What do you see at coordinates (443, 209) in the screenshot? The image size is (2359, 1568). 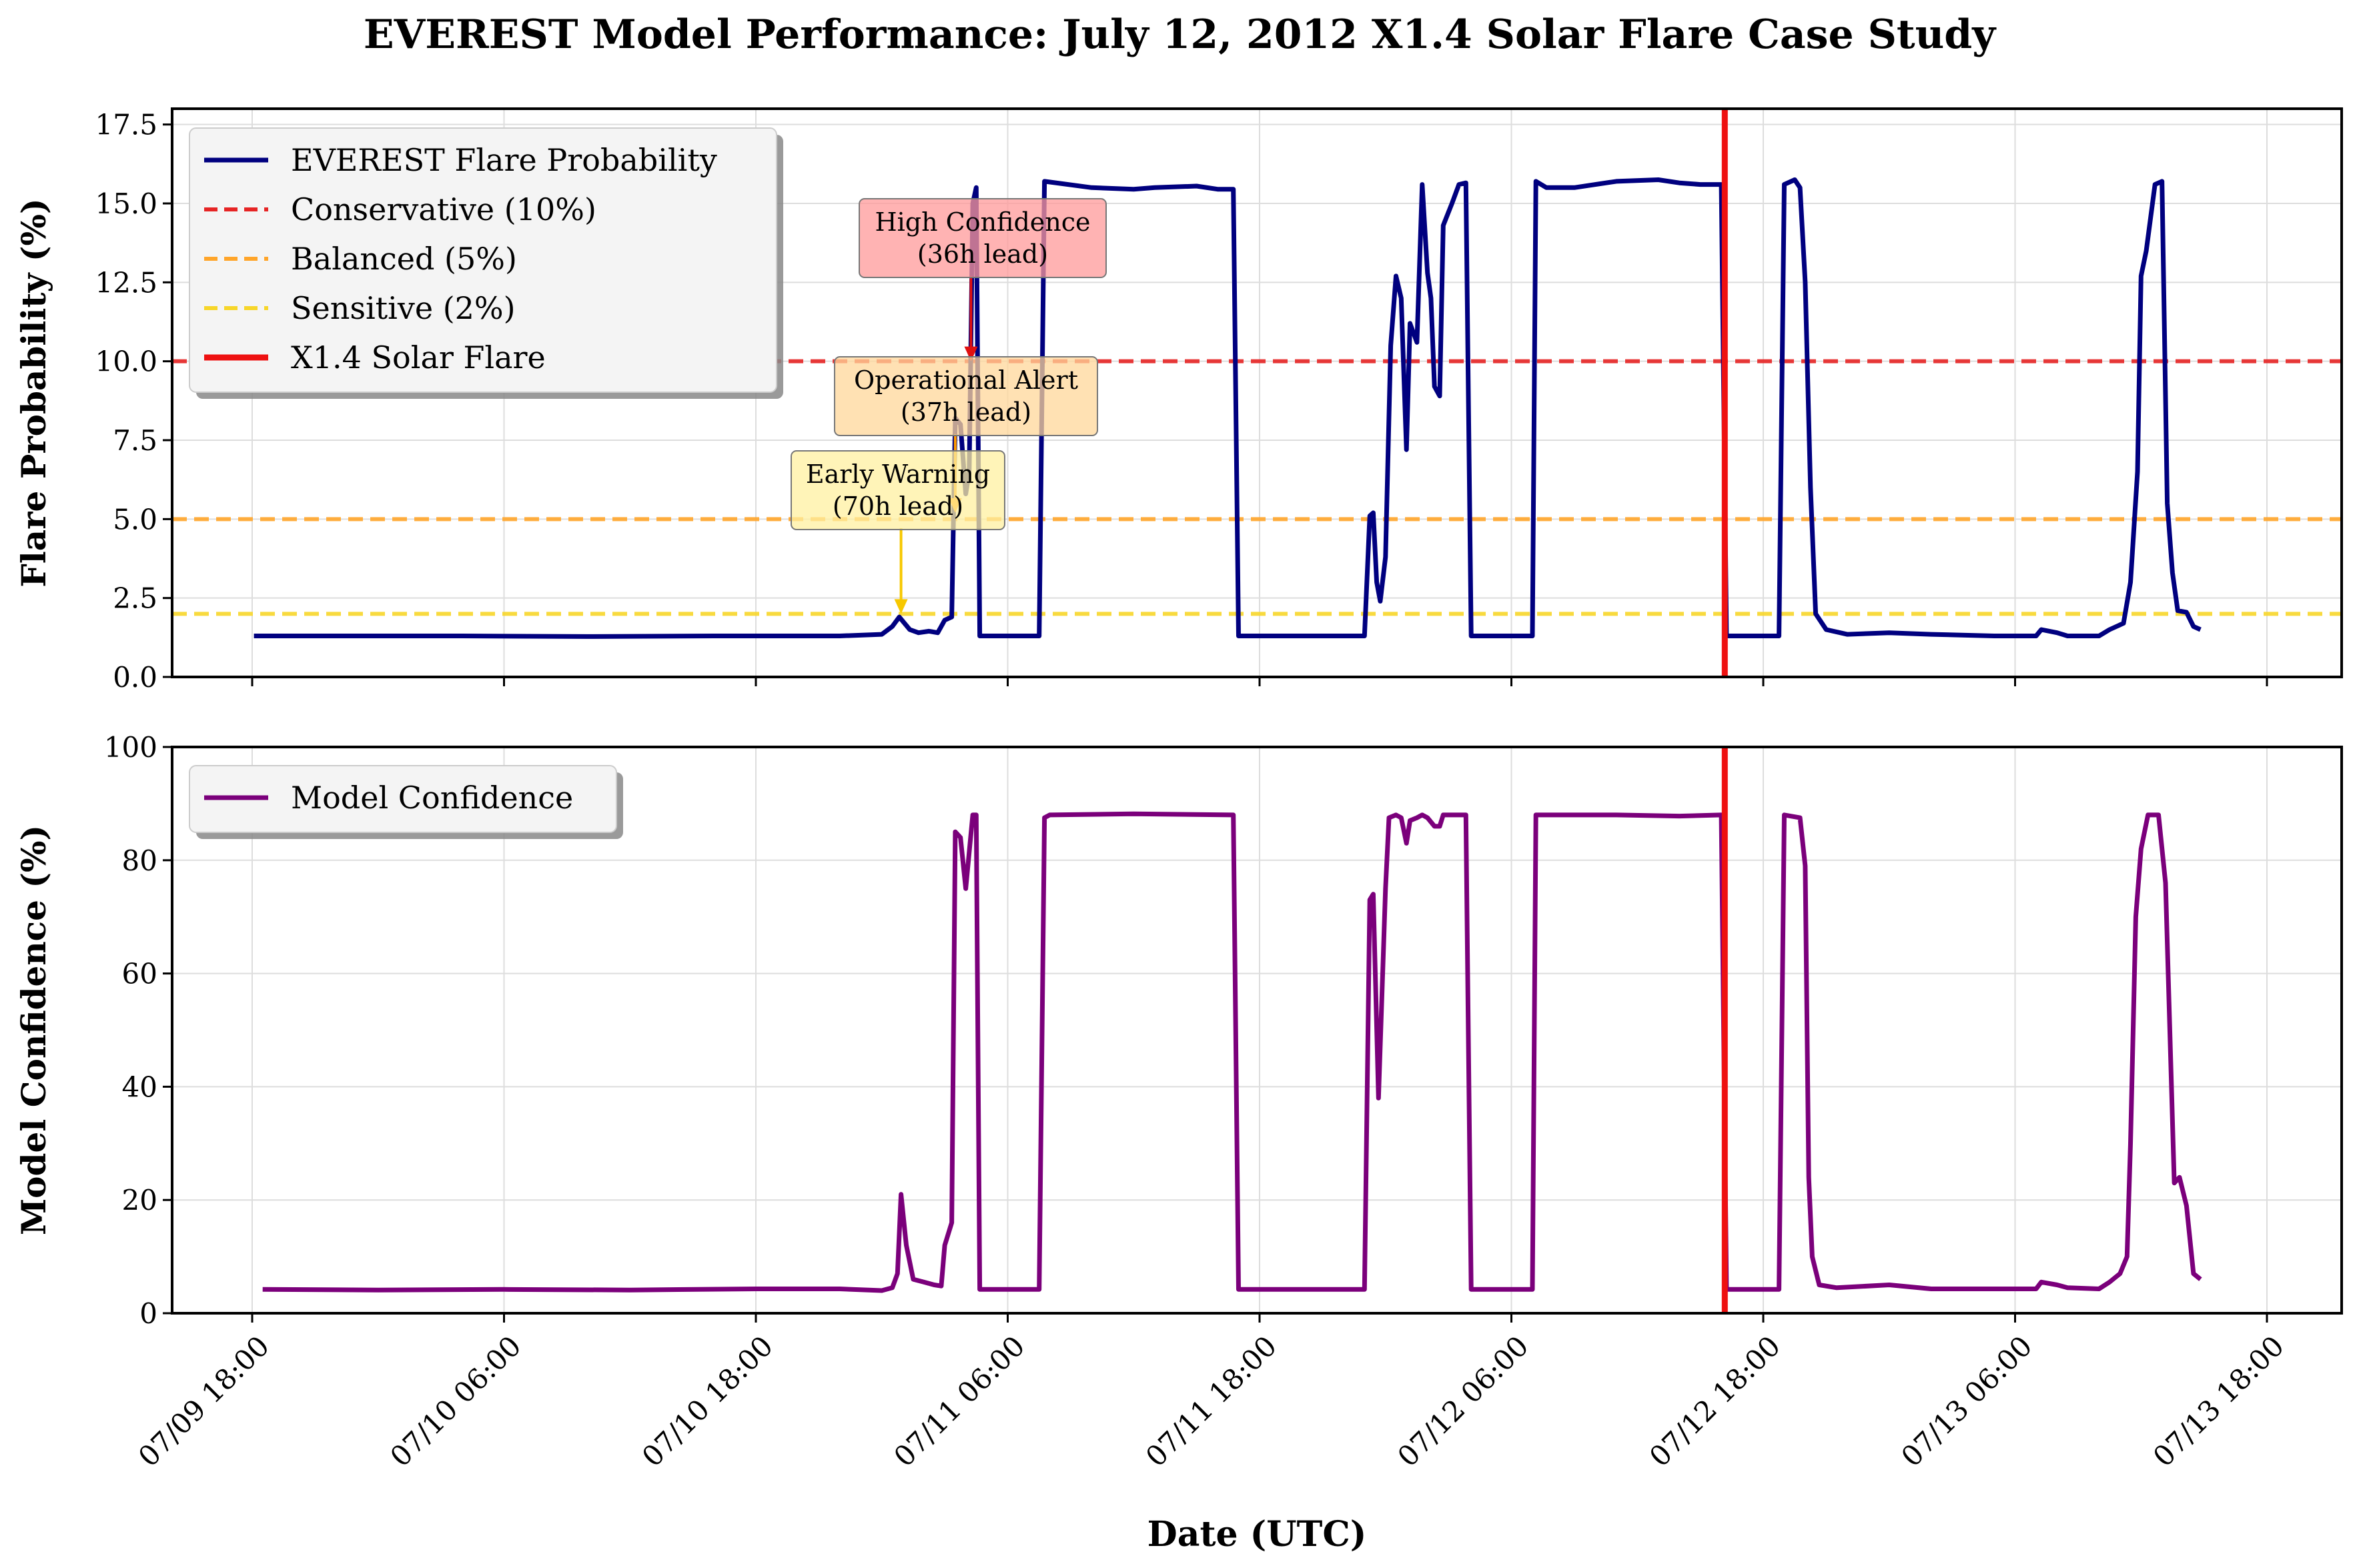 I see `legend-label: Conservative (10%)` at bounding box center [443, 209].